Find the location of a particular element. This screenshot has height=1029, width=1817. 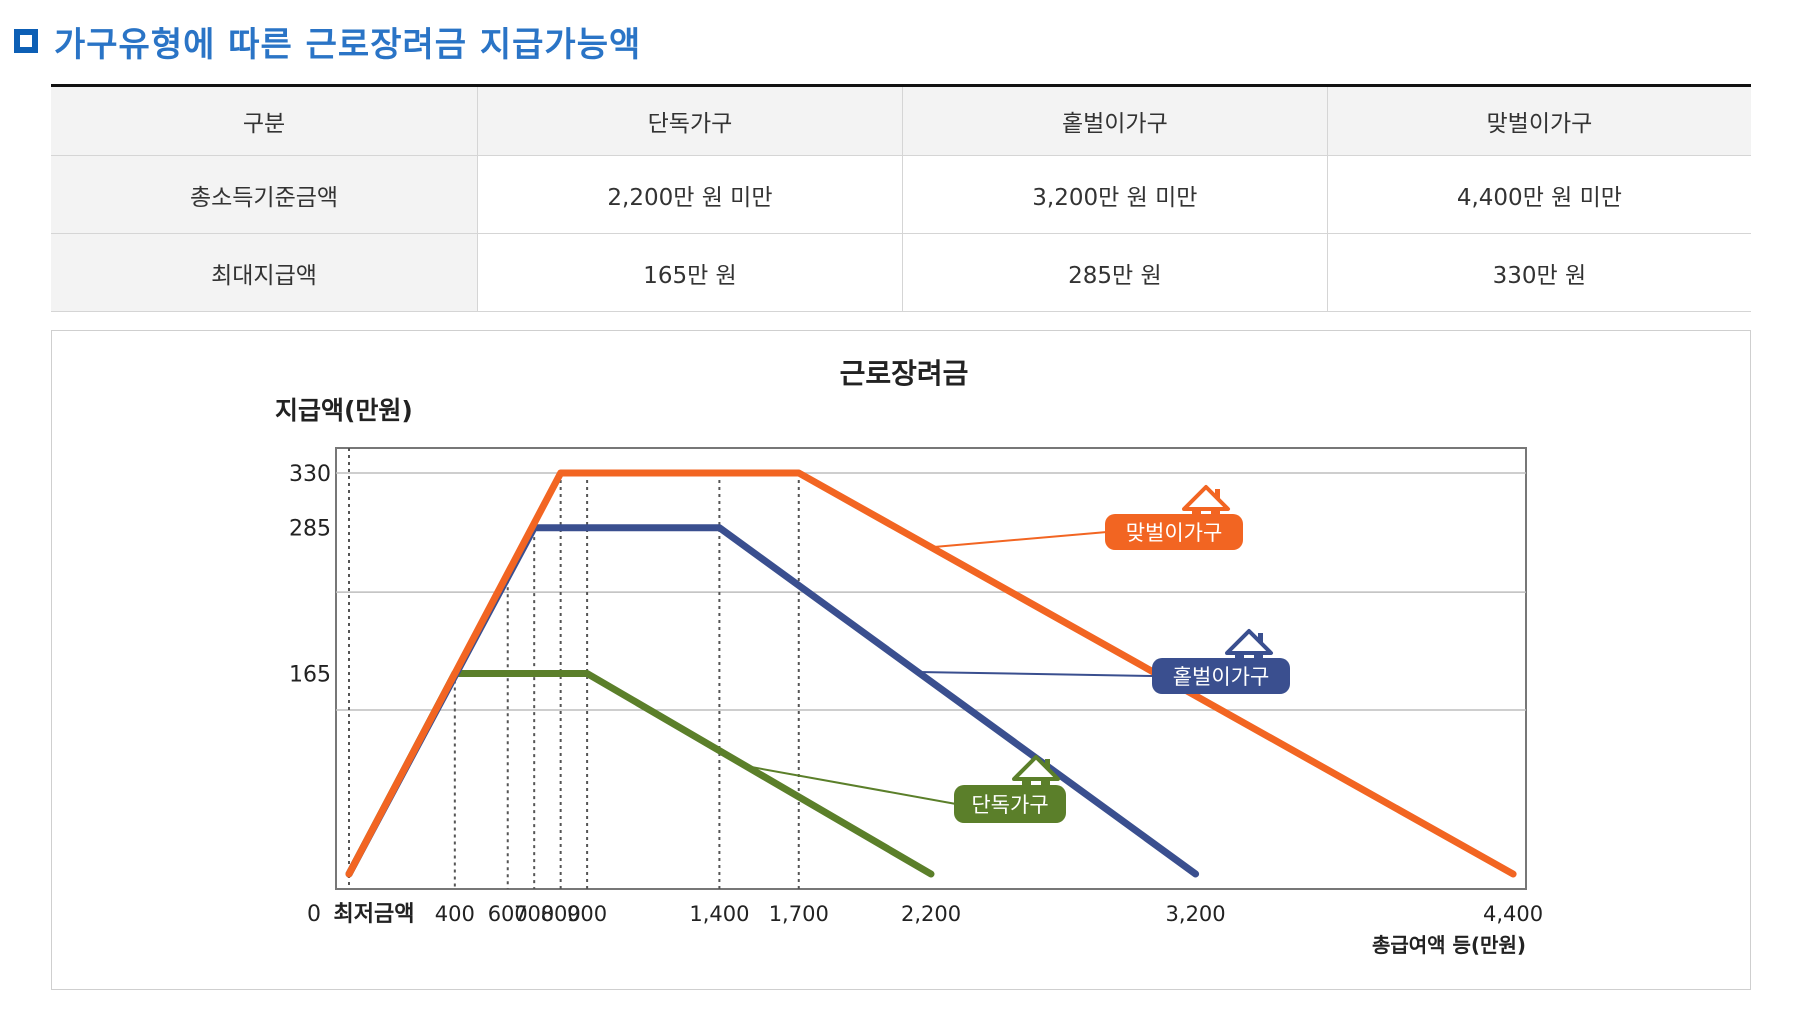

series-label: 단독가구 is located at coordinates (1009, 805).